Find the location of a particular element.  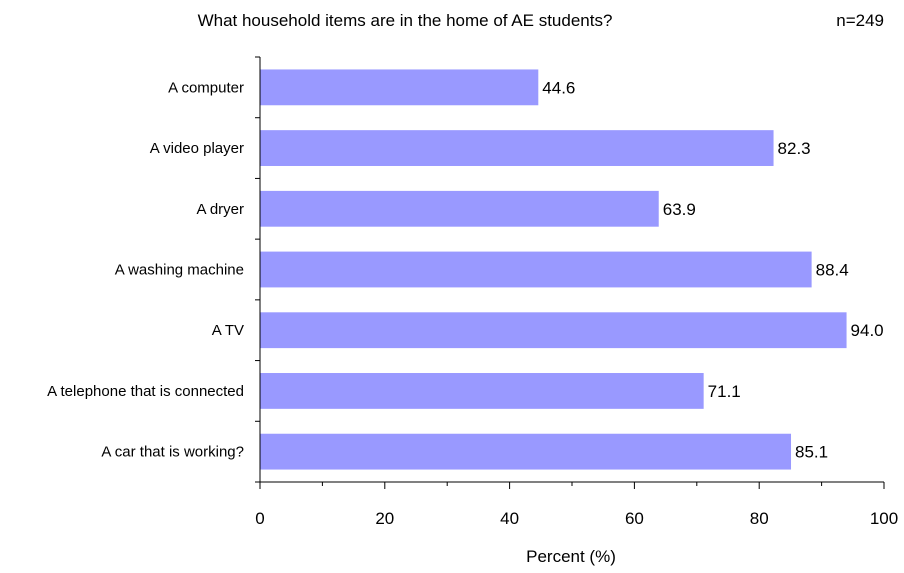

data-label: 71.1 is located at coordinates (724, 391).